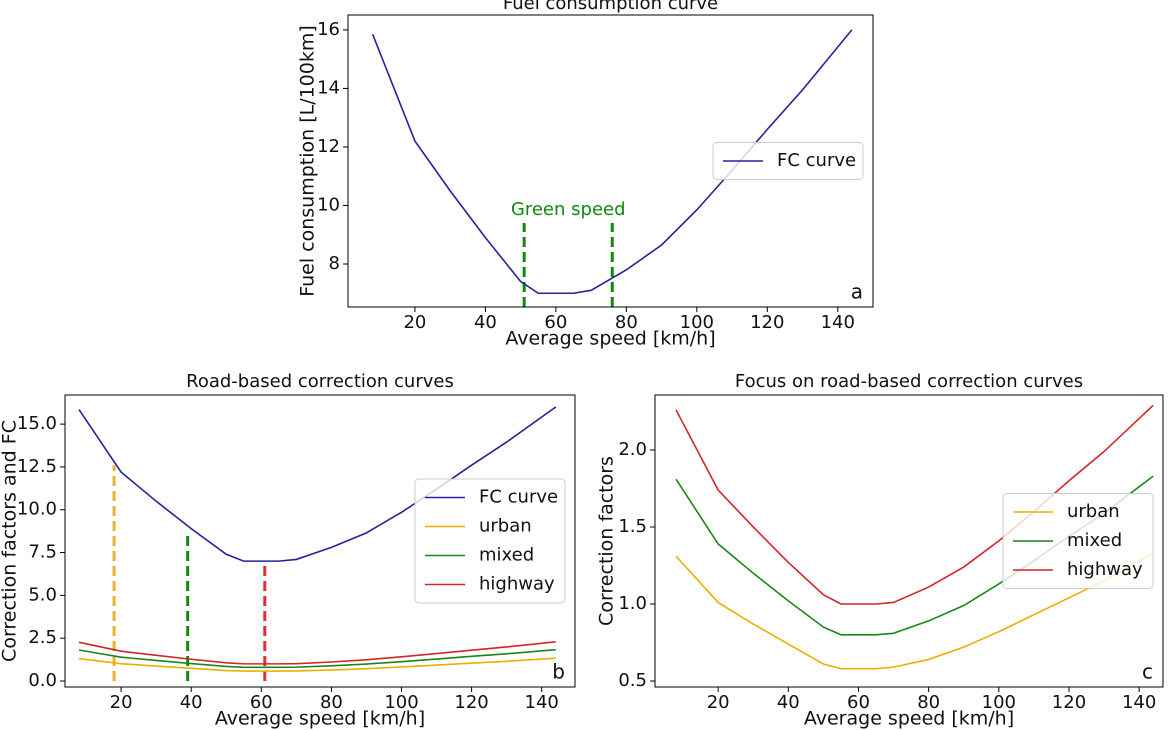 This screenshot has width=1175, height=730. Describe the element at coordinates (632, 526) in the screenshot. I see `y-tick-label: 1.5` at that location.